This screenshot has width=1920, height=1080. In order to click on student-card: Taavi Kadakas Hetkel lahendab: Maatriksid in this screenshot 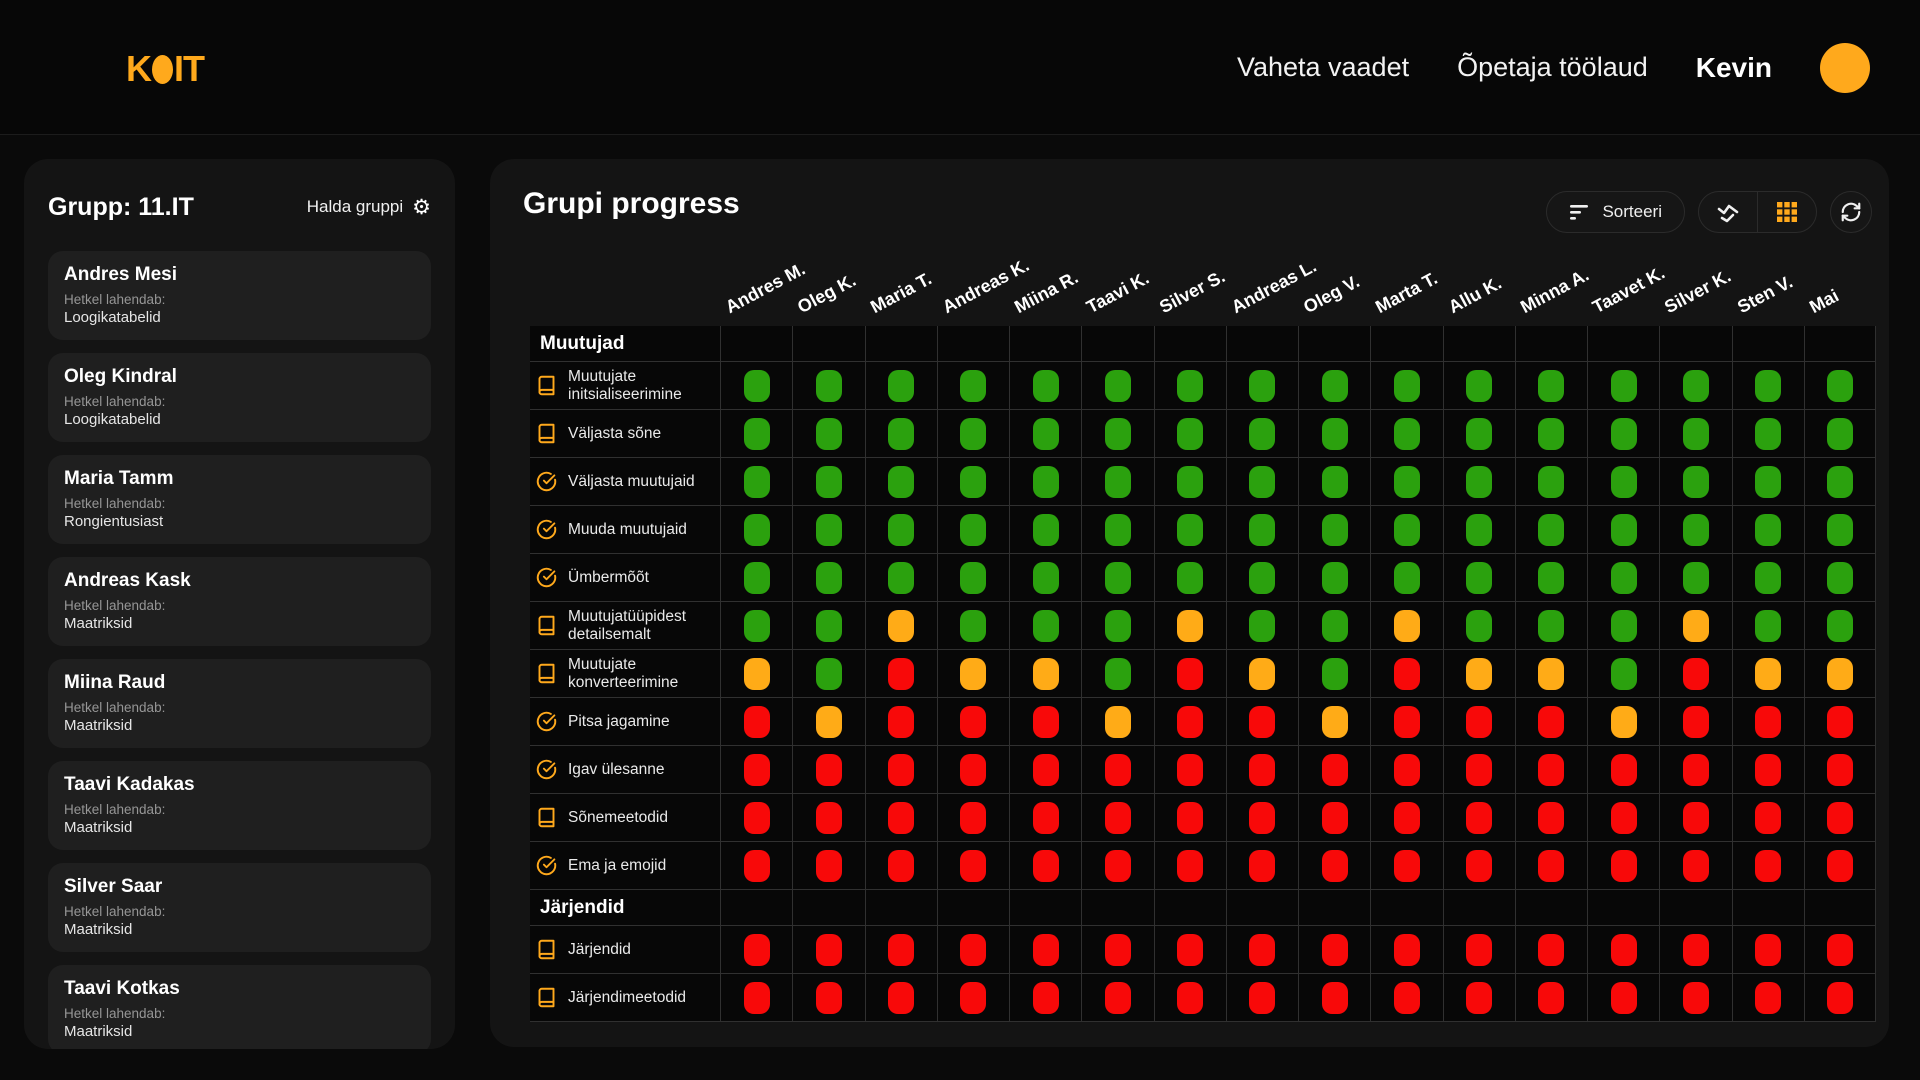, I will do `click(239, 805)`.